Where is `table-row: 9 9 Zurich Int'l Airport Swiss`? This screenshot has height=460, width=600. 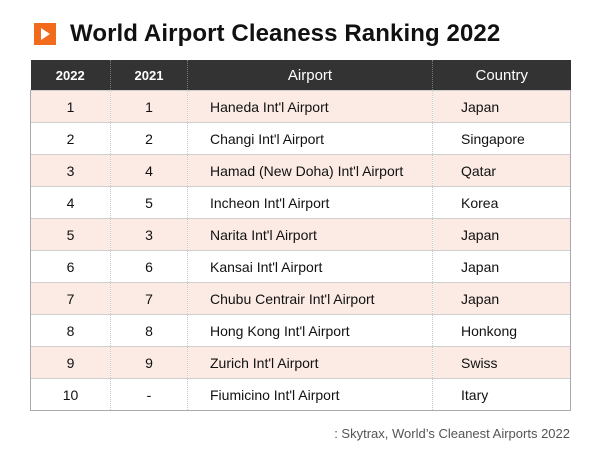
table-row: 9 9 Zurich Int'l Airport Swiss is located at coordinates (300, 362).